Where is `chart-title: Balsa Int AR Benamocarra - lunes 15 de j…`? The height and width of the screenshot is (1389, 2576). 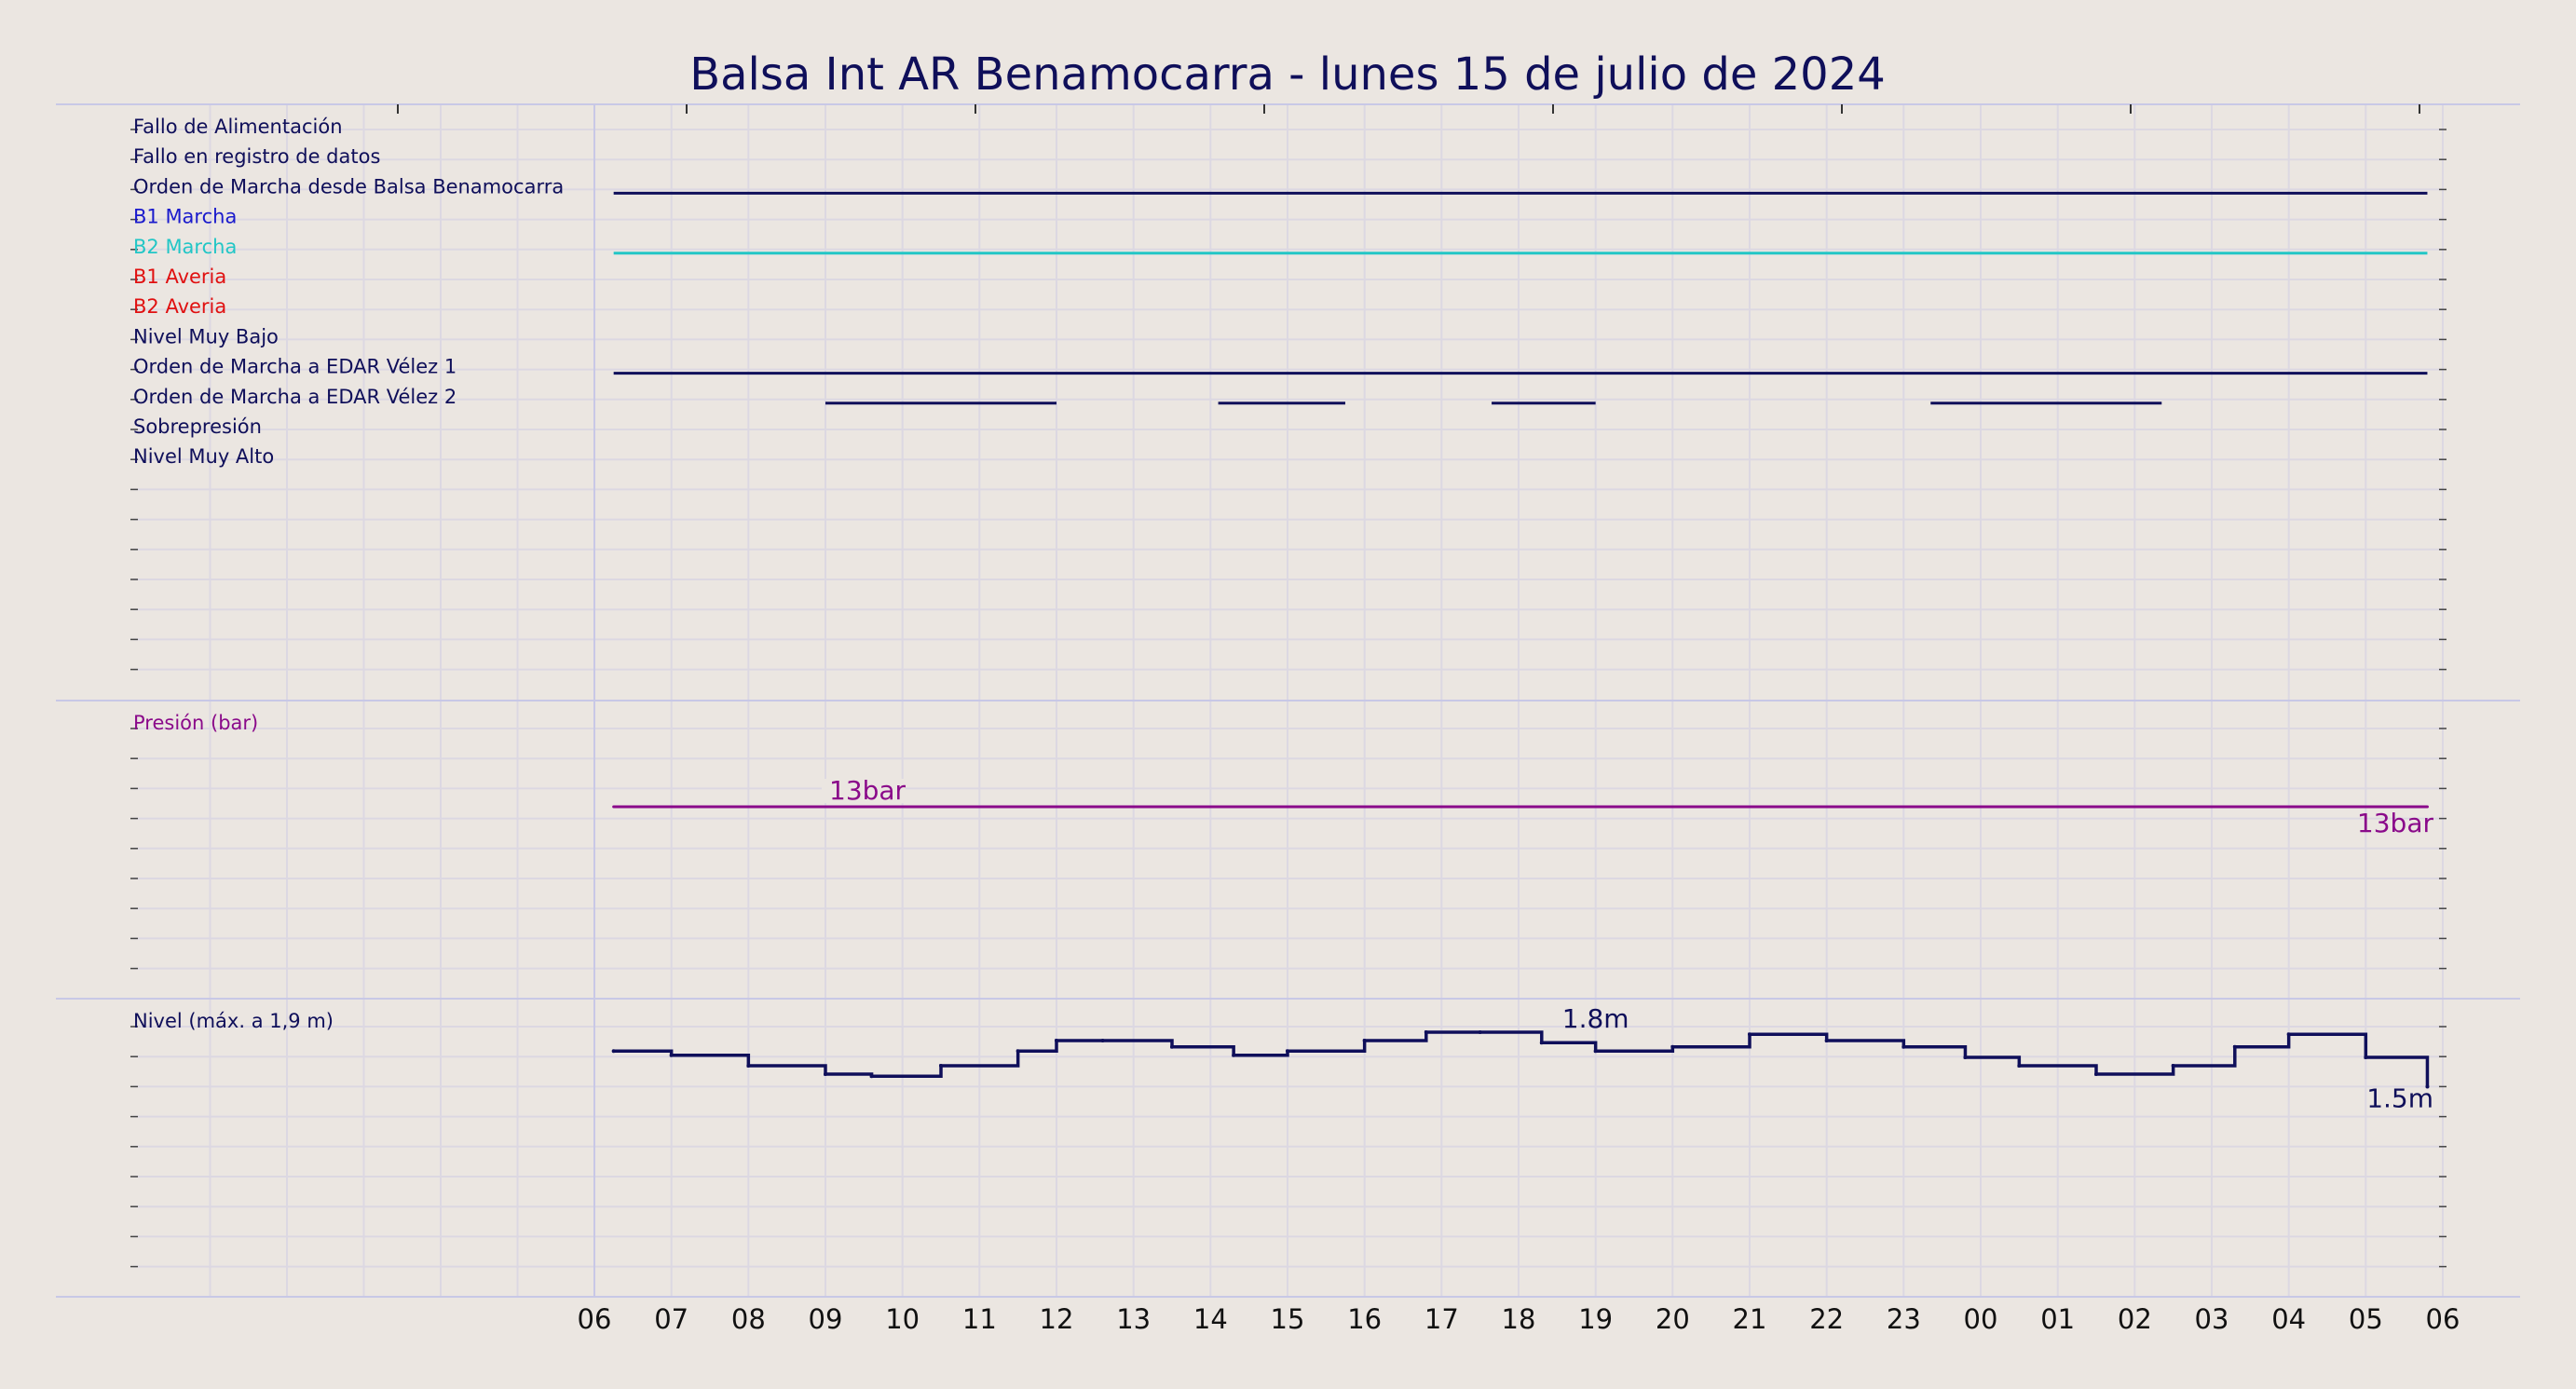 chart-title: Balsa Int AR Benamocarra - lunes 15 de j… is located at coordinates (1287, 74).